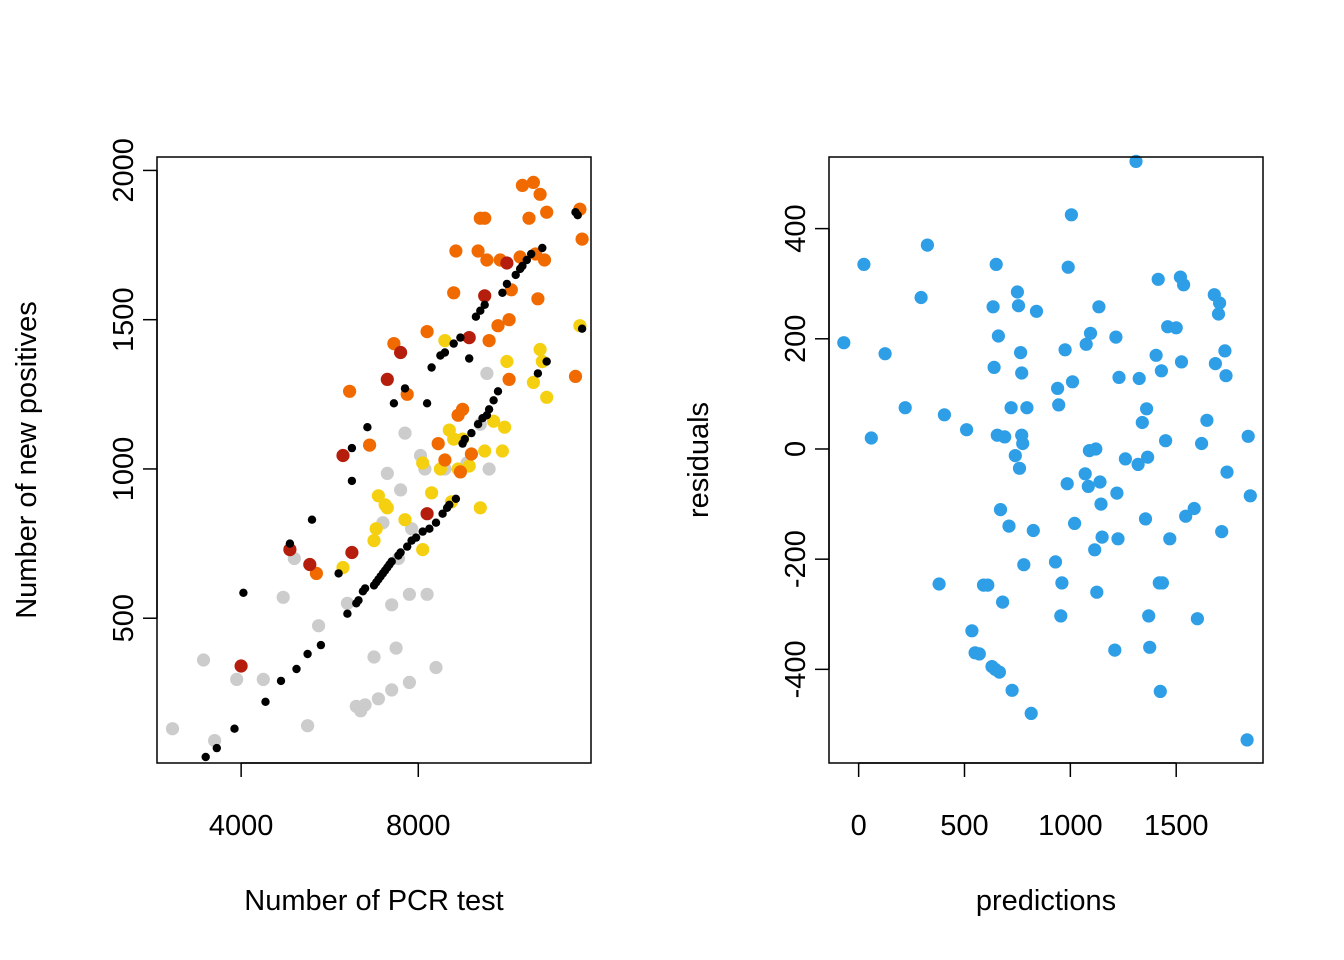 This screenshot has height=960, width=1344. I want to click on left-y-tick-label: 500, so click(124, 618).